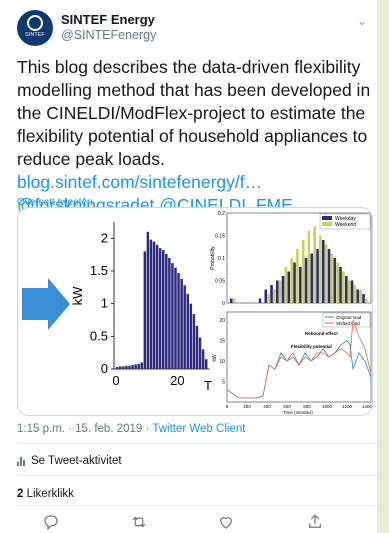 This screenshot has width=389, height=533. Describe the element at coordinates (20, 494) in the screenshot. I see `likes-count: 2` at that location.